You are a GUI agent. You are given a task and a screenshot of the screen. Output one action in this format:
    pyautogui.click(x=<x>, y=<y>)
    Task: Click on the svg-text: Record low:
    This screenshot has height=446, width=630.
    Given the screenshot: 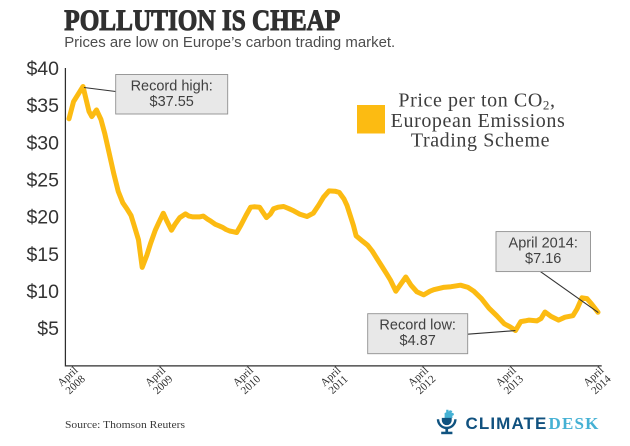 What is the action you would take?
    pyautogui.click(x=417, y=326)
    